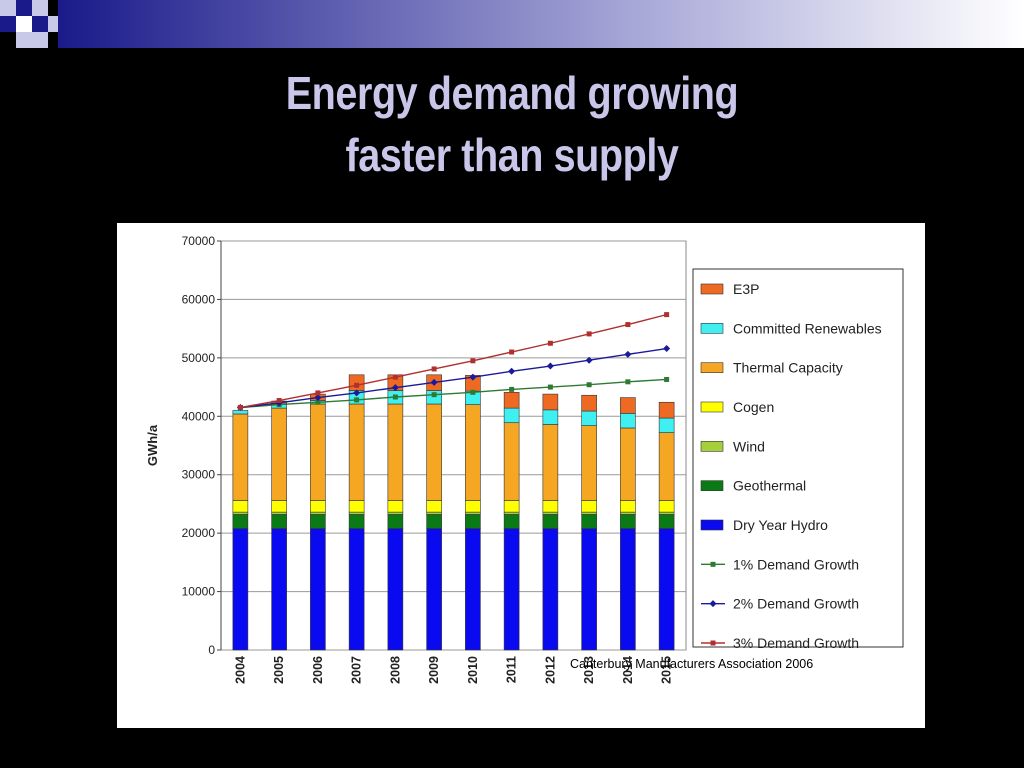 The image size is (1024, 768). I want to click on y-tick-label: 40000, so click(199, 416).